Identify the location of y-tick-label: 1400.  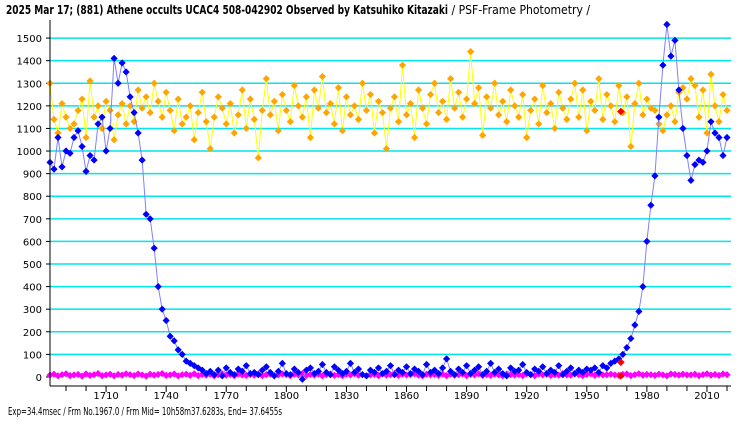
(29, 62).